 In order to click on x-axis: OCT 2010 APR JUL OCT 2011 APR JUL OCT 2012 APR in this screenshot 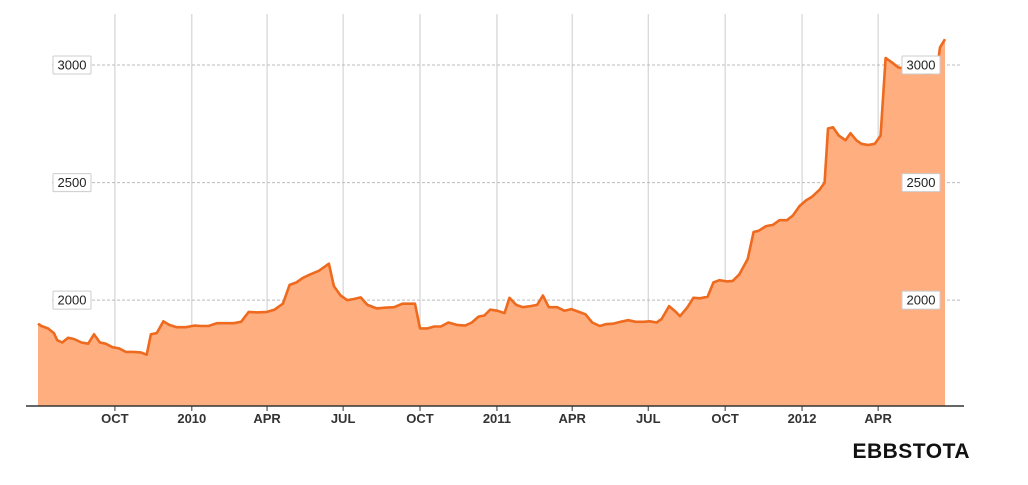, I will do `click(495, 415)`.